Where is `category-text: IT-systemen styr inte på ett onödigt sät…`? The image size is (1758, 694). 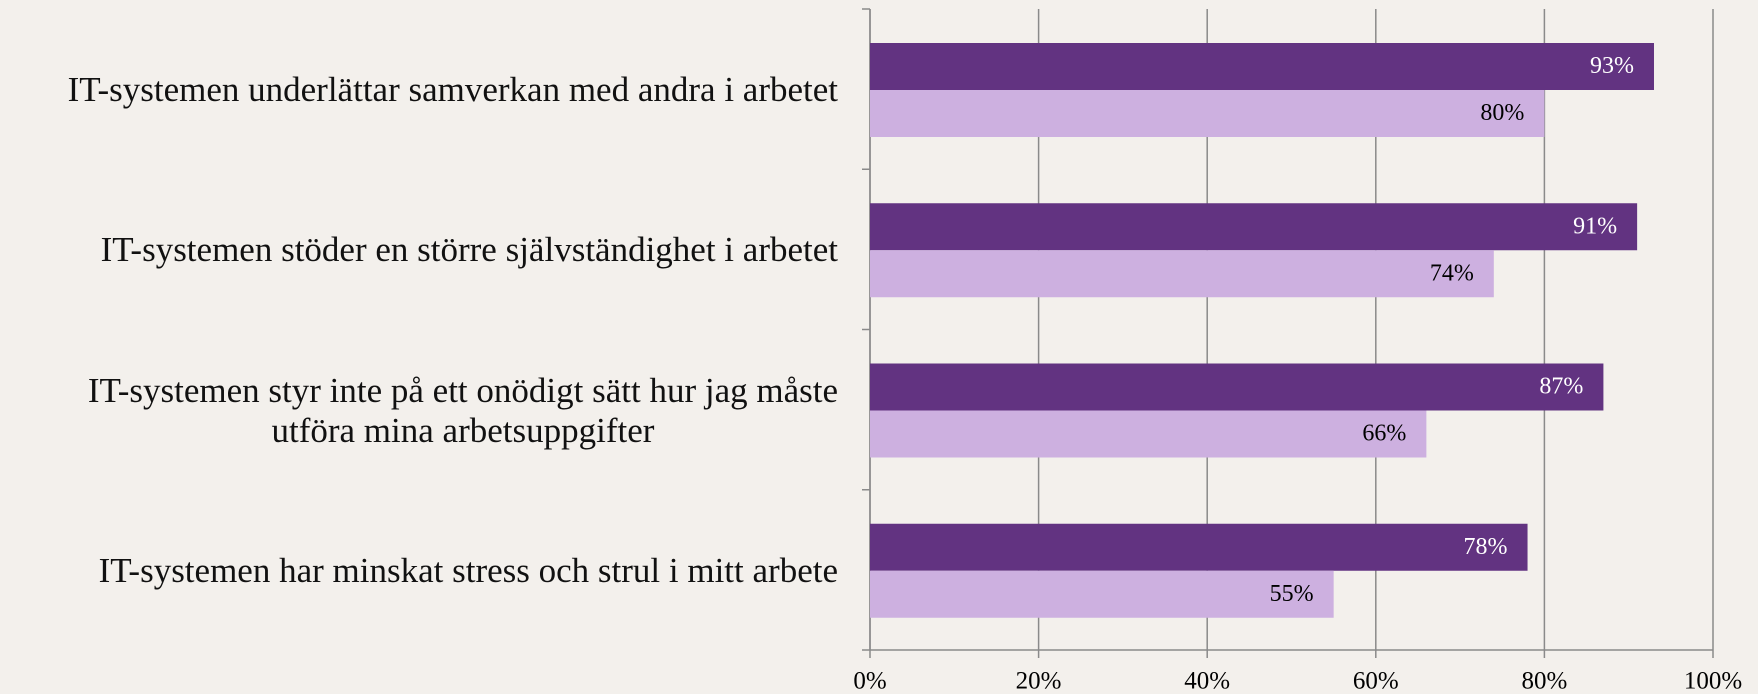
category-text: IT-systemen styr inte på ett onödigt sät… is located at coordinates (462, 410).